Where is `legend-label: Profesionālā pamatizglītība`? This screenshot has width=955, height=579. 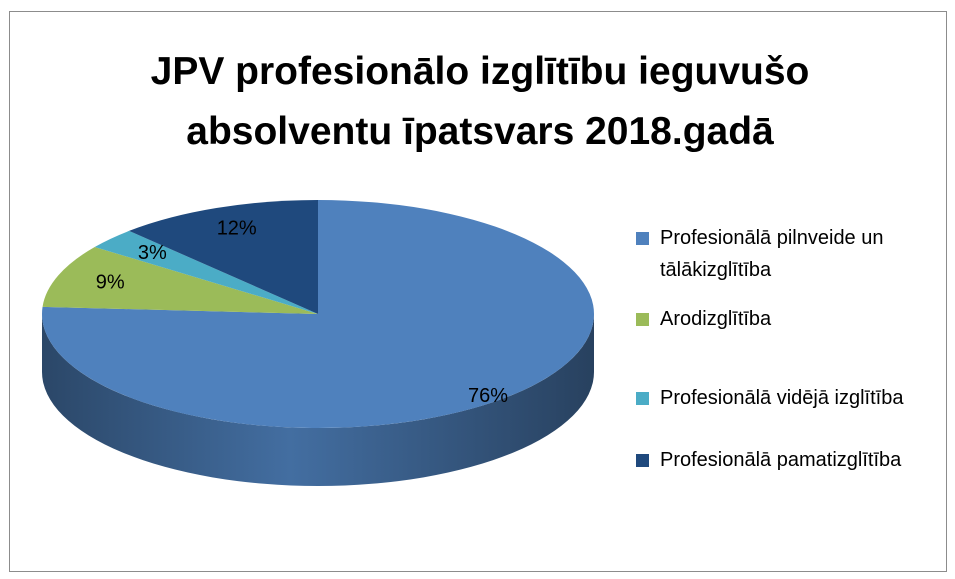 legend-label: Profesionālā pamatizglītība is located at coordinates (781, 460).